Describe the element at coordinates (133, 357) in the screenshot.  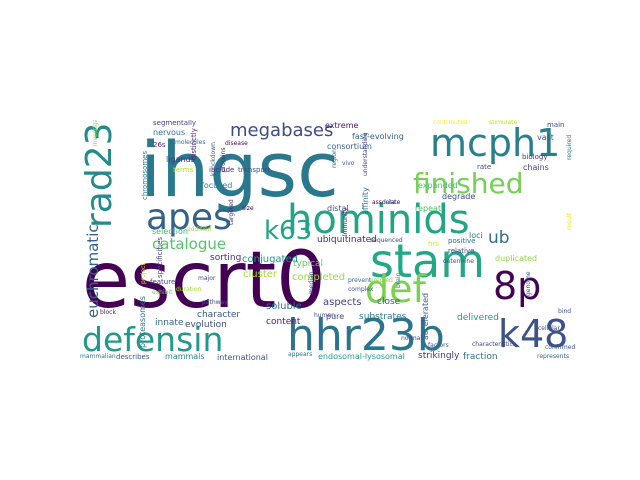
I see `word-describes: describes` at that location.